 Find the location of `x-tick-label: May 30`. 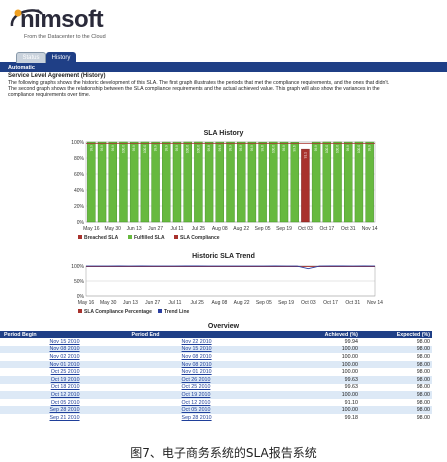

x-tick-label: May 30 is located at coordinates (108, 303).